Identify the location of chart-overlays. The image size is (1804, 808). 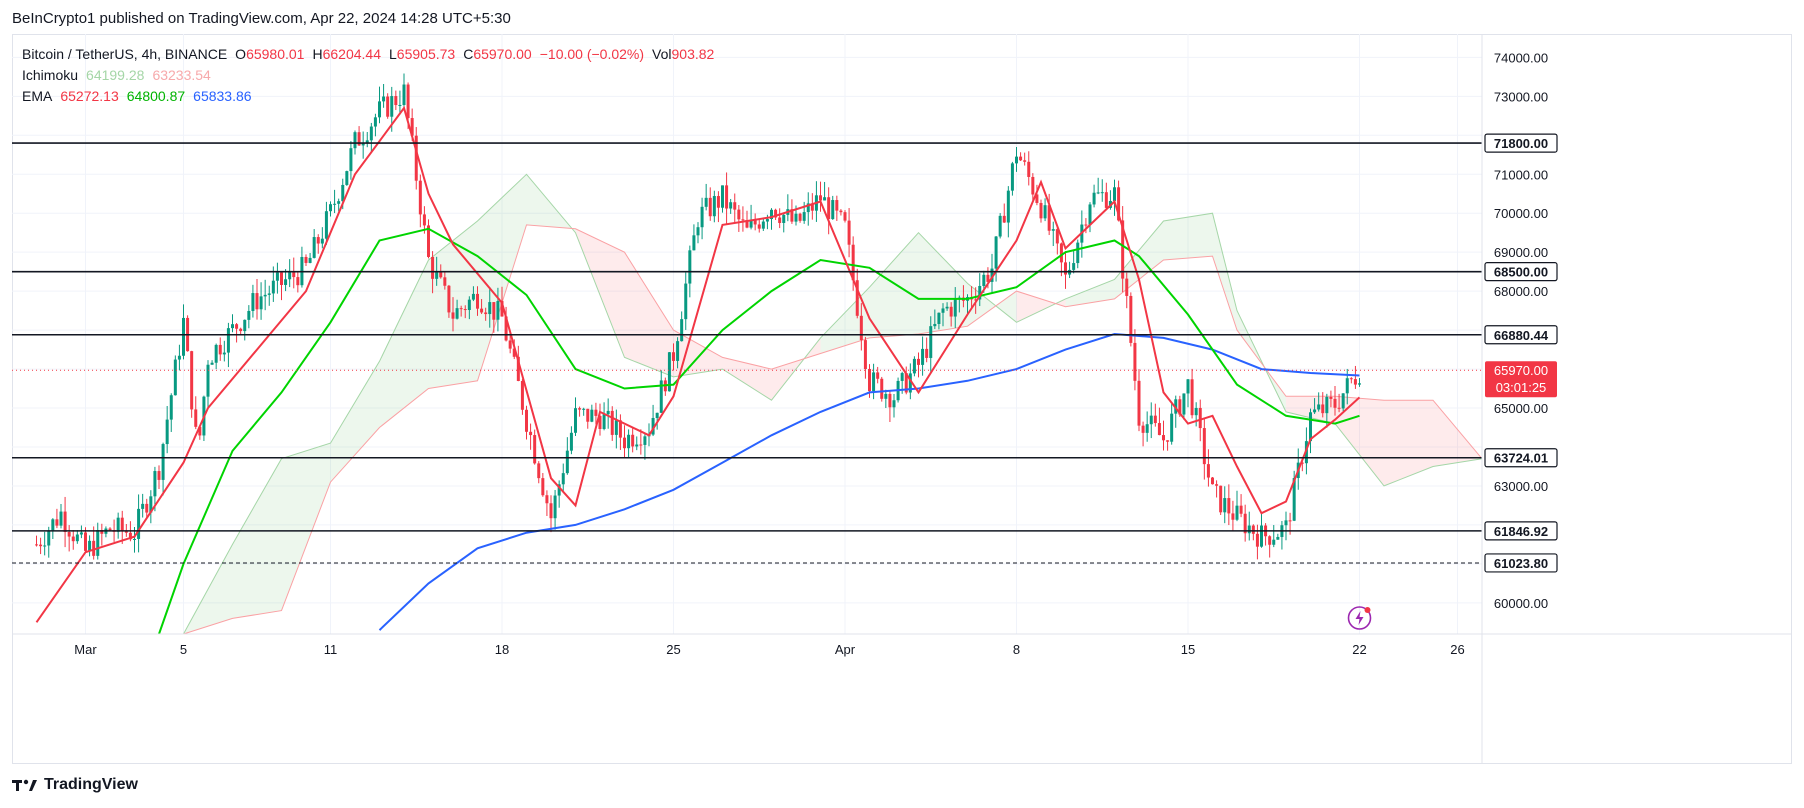
(1359, 618).